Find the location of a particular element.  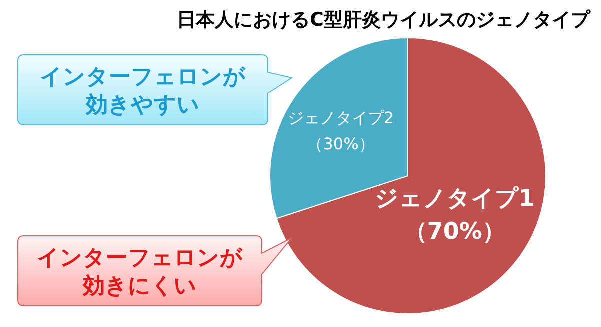

text: インターフェロンが効きやすい is located at coordinates (143, 91).